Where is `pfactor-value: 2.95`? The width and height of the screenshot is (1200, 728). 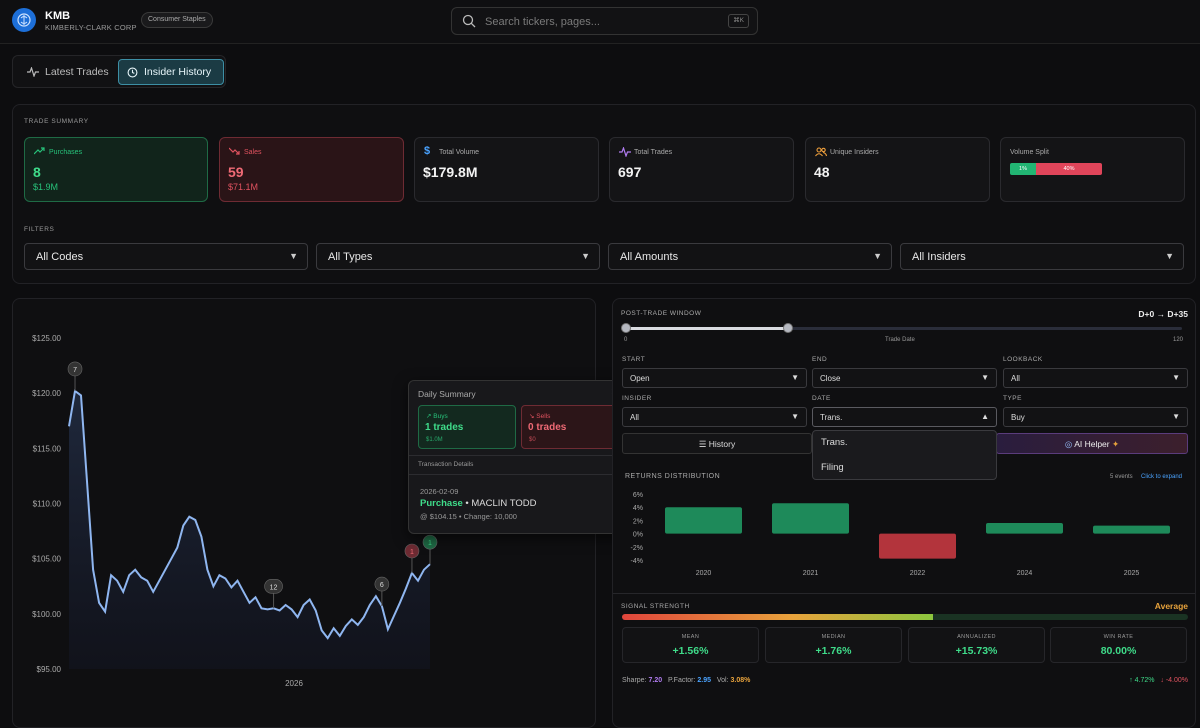
pfactor-value: 2.95 is located at coordinates (704, 680).